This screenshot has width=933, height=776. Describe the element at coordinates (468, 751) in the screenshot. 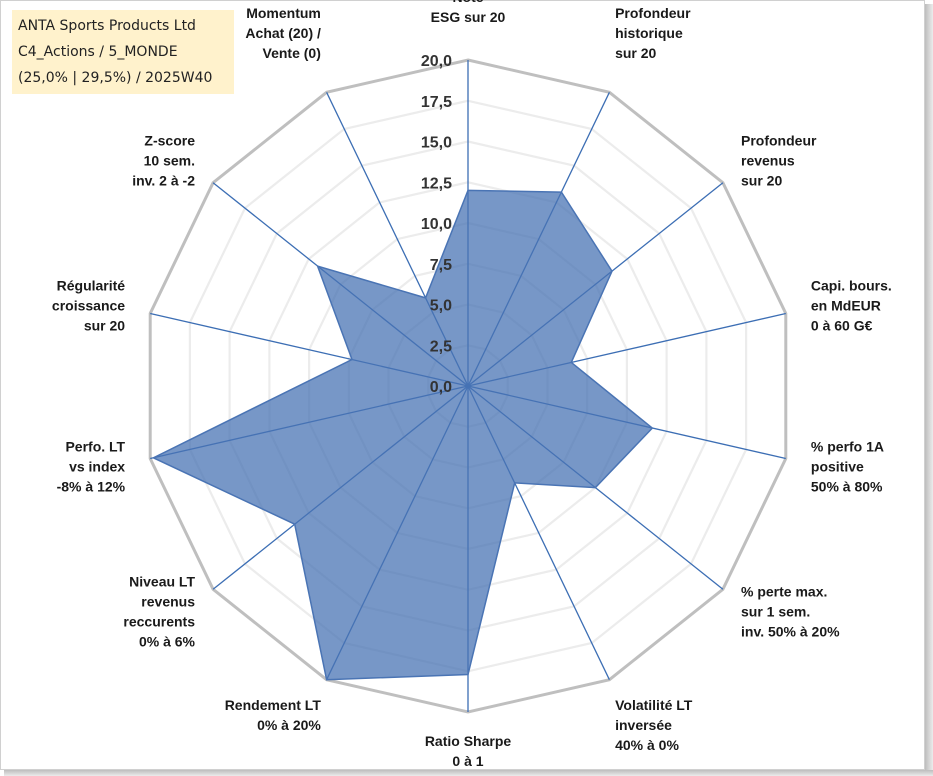

I see `axis-label: Ratio Sharpe 0 à 1` at that location.